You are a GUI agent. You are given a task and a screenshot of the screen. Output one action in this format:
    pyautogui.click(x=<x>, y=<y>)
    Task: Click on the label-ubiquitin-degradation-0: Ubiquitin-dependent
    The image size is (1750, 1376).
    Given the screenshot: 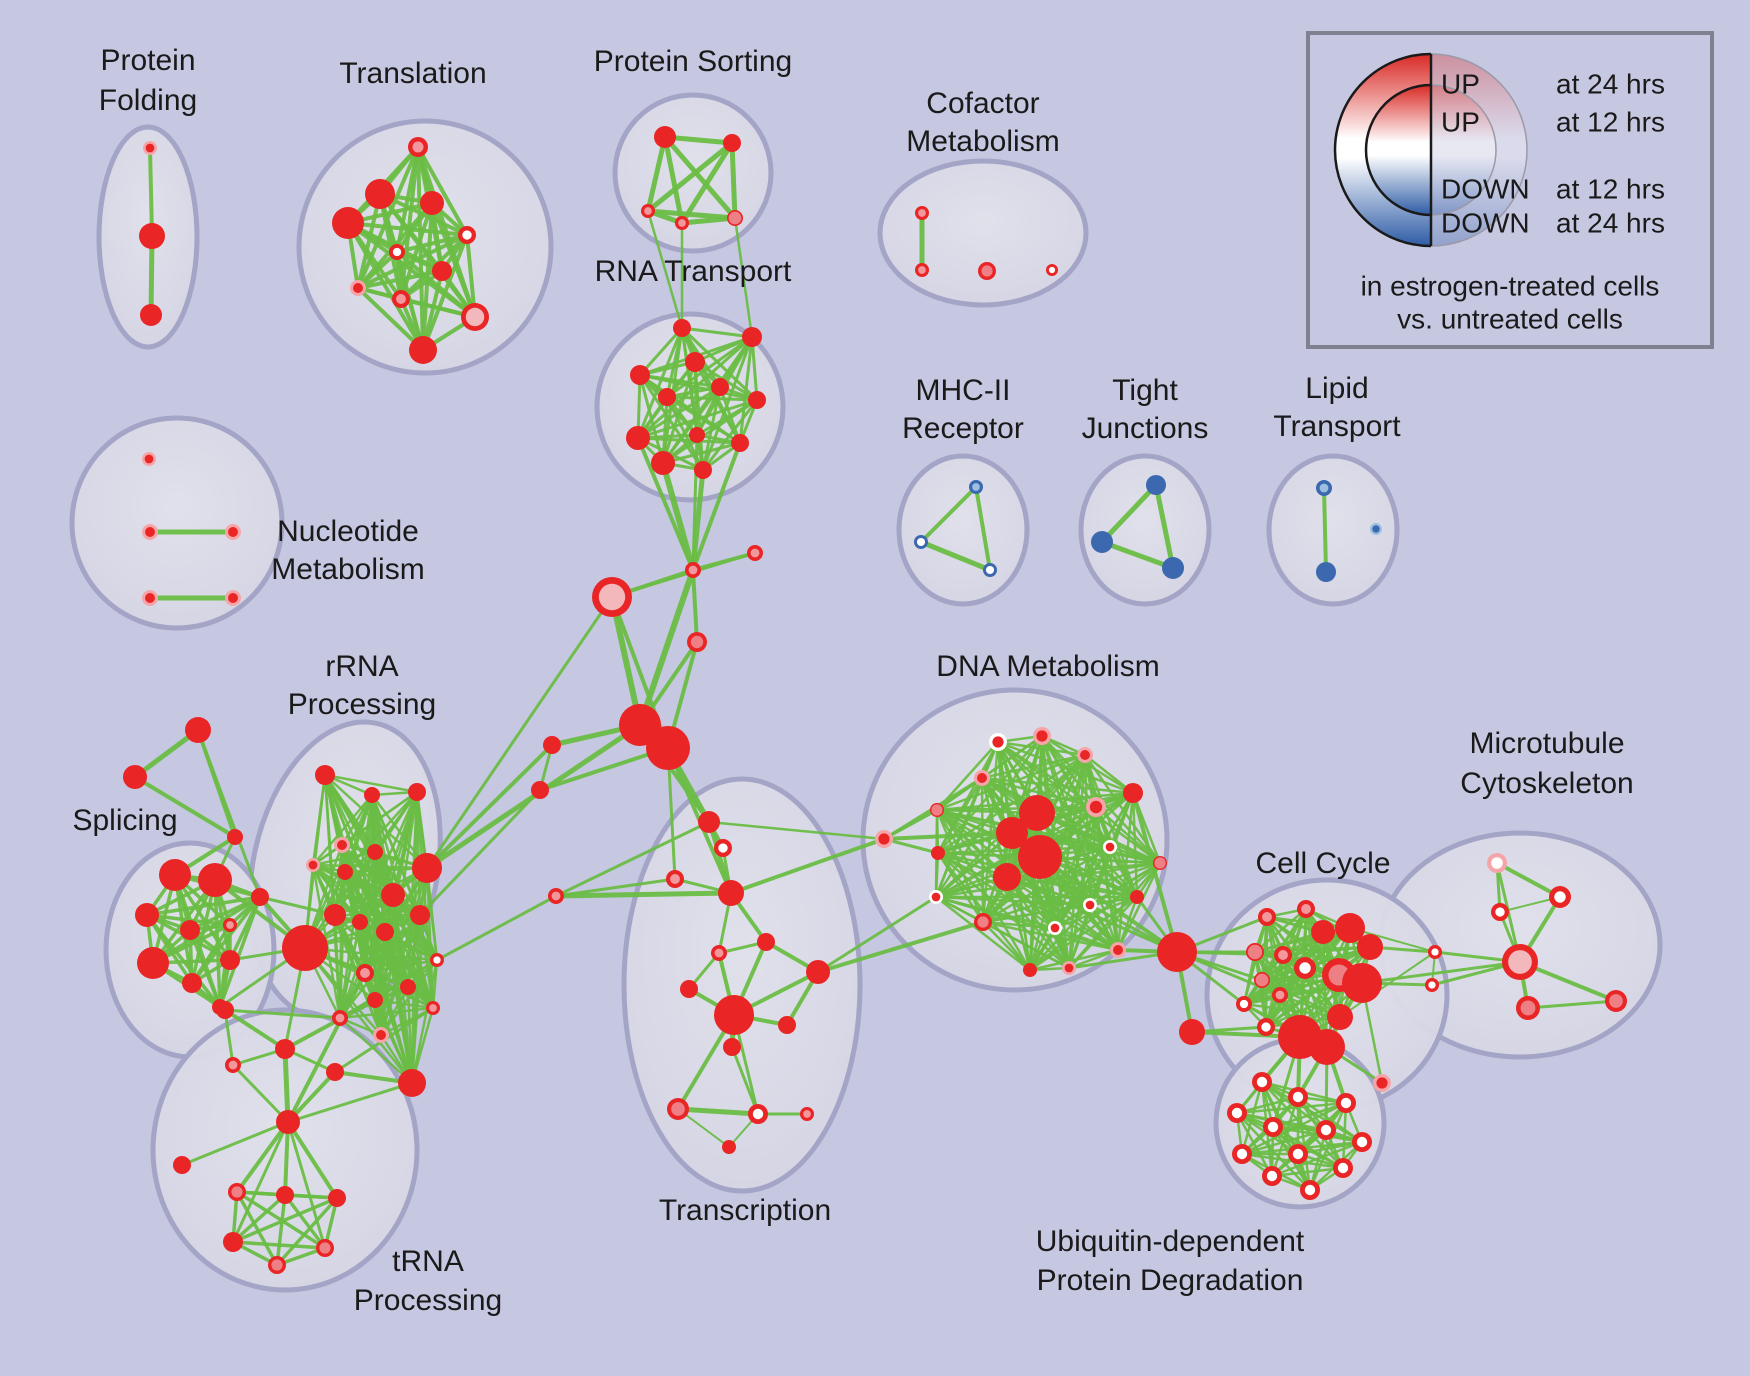 What is the action you would take?
    pyautogui.click(x=1170, y=1241)
    